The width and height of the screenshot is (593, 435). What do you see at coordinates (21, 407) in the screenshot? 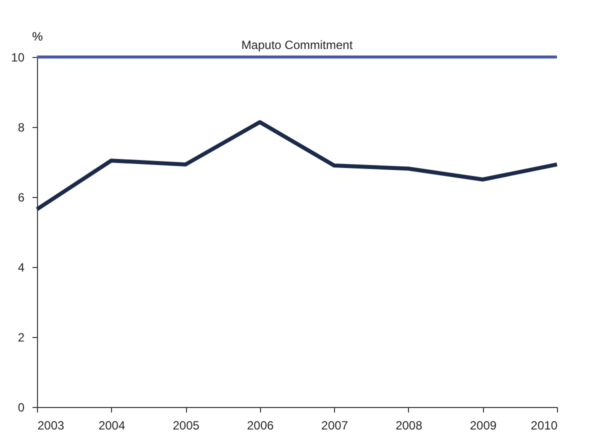
I see `y-tick-label: 0` at bounding box center [21, 407].